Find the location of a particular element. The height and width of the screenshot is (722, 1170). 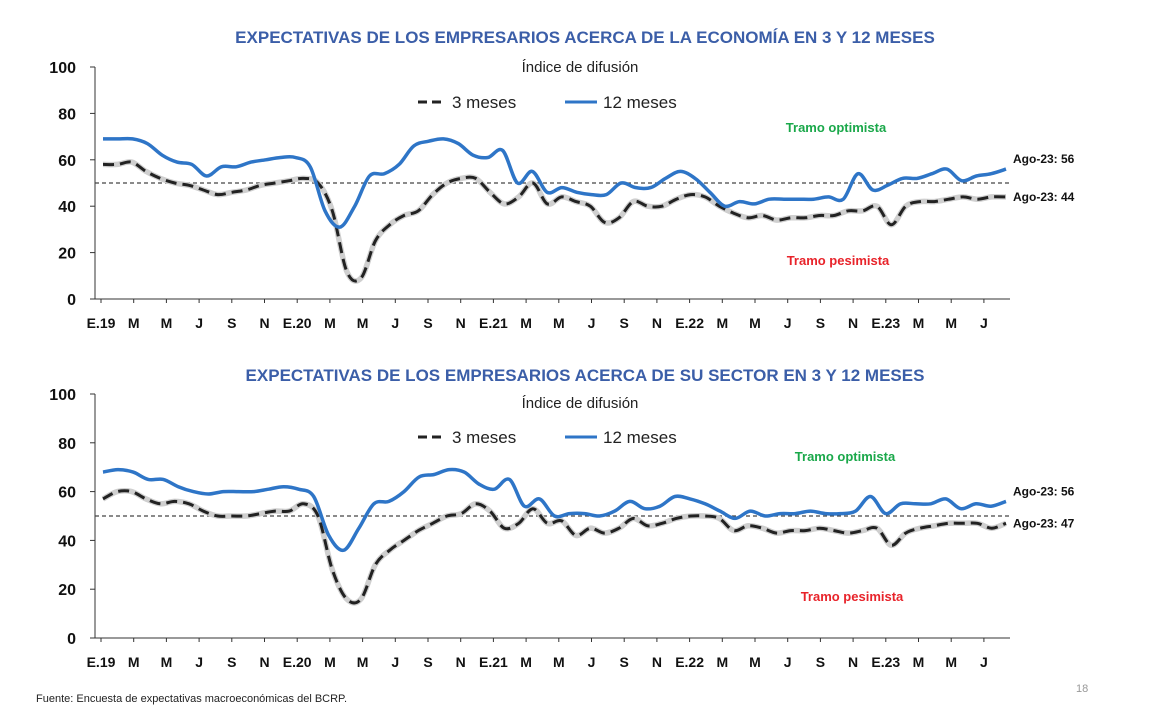

chart2-end-label-12m: Ago-23: 56 is located at coordinates (1044, 491).